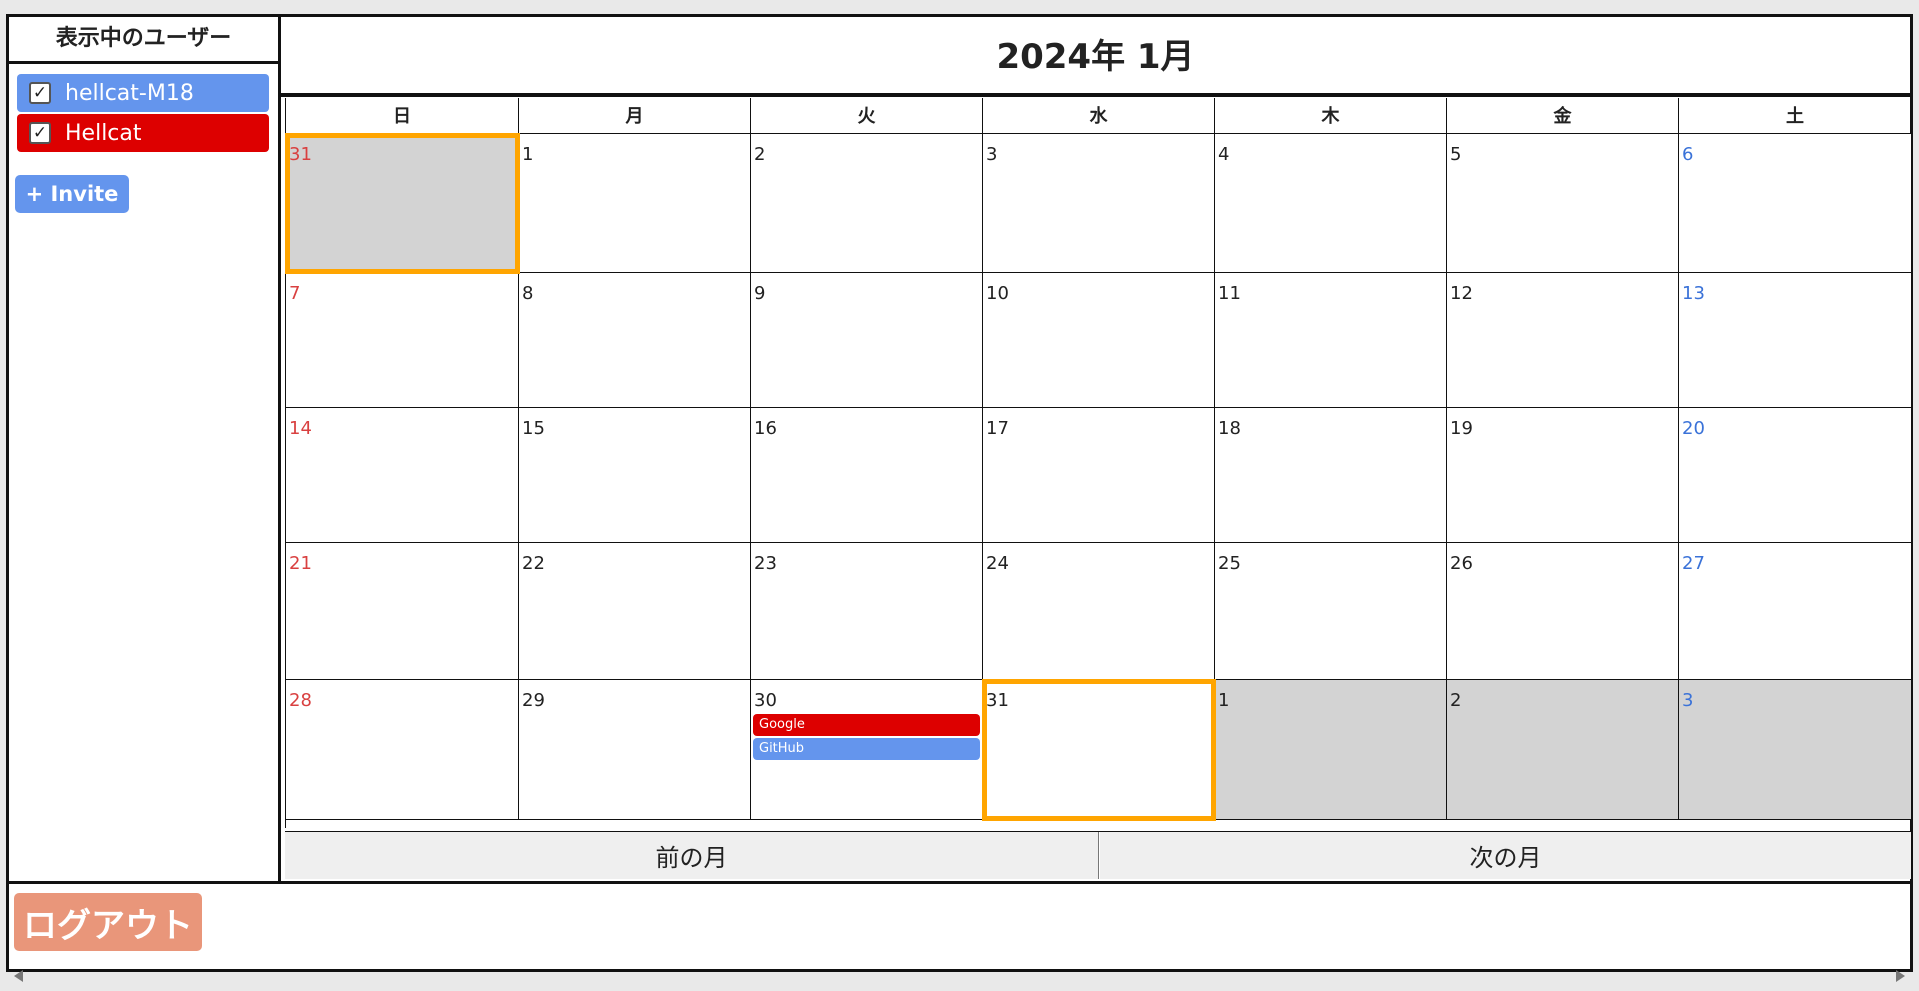 The image size is (1919, 991). Describe the element at coordinates (866, 725) in the screenshot. I see `event-chip: Google` at that location.